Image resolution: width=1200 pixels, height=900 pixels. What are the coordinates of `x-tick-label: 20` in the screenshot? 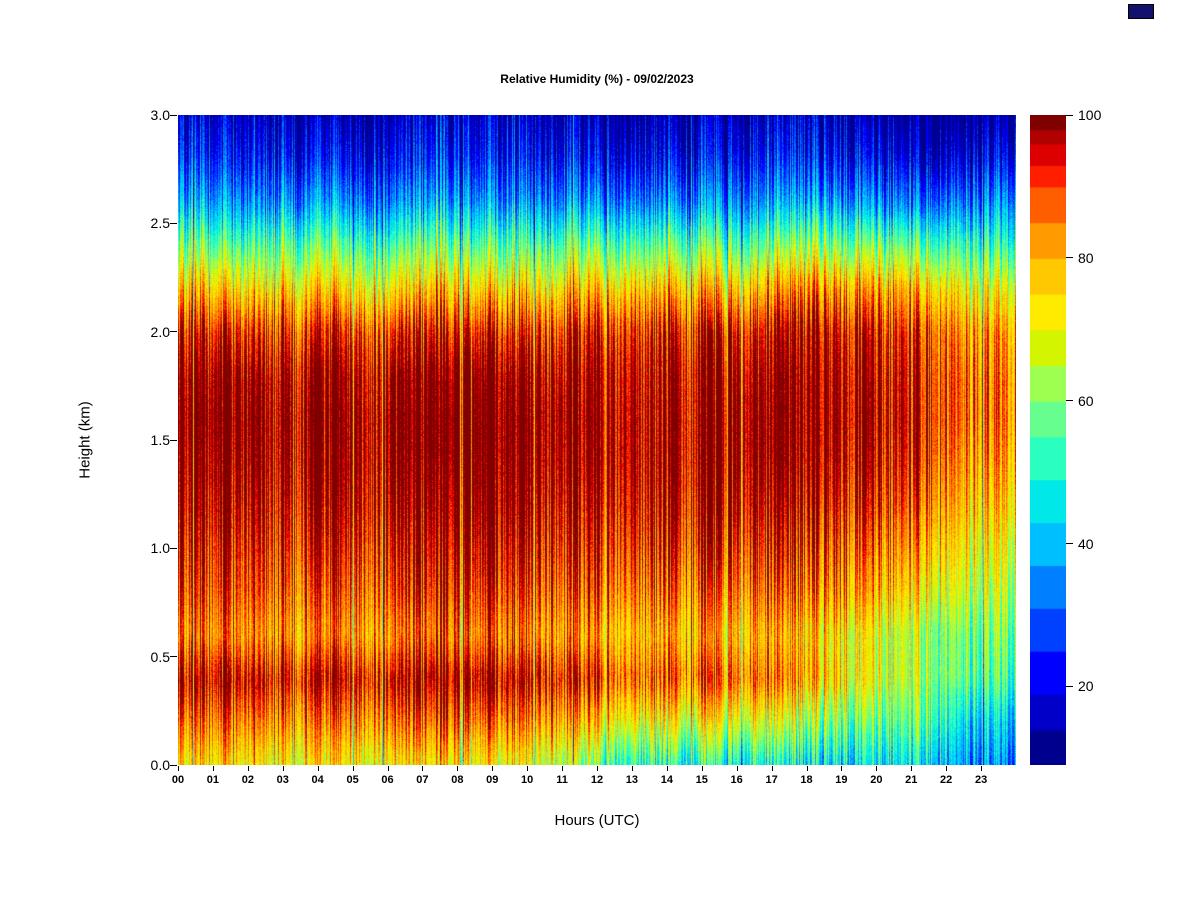 It's located at (876, 780).